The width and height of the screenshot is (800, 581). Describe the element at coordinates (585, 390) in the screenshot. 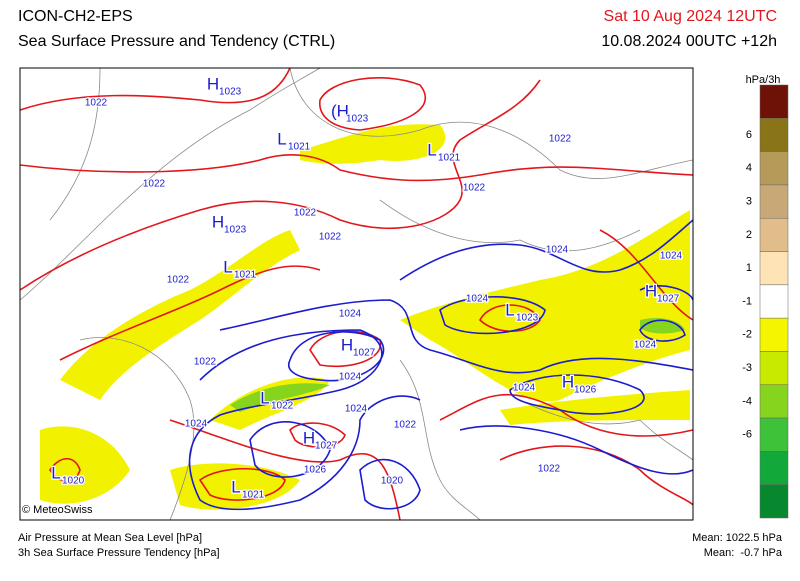

I see `pressure-value: 1026` at that location.